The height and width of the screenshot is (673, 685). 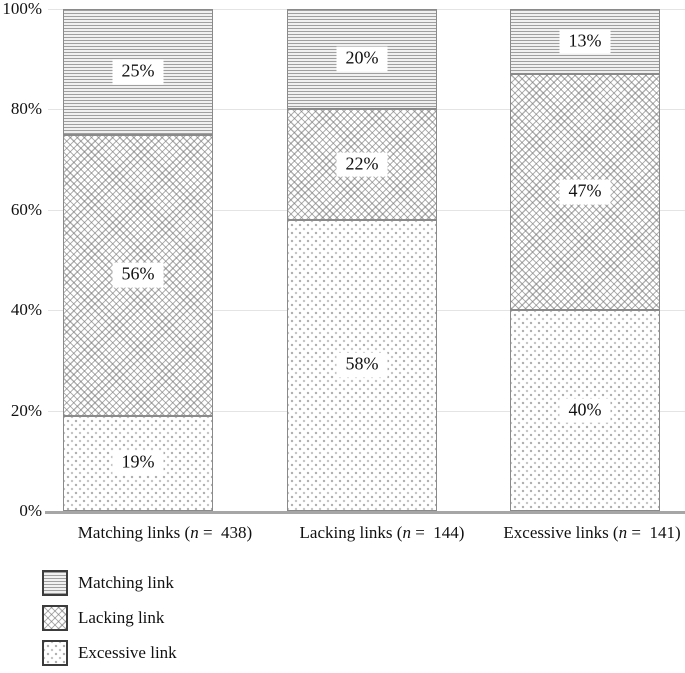 I want to click on bar-segment-hlines-cat3, so click(x=585, y=42).